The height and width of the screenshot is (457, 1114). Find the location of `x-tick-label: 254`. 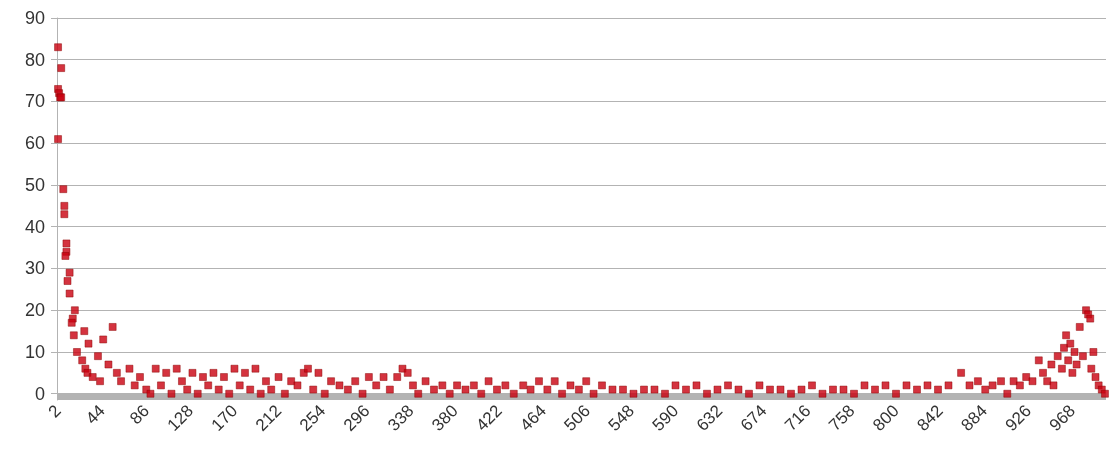

x-tick-label: 254 is located at coordinates (312, 418).